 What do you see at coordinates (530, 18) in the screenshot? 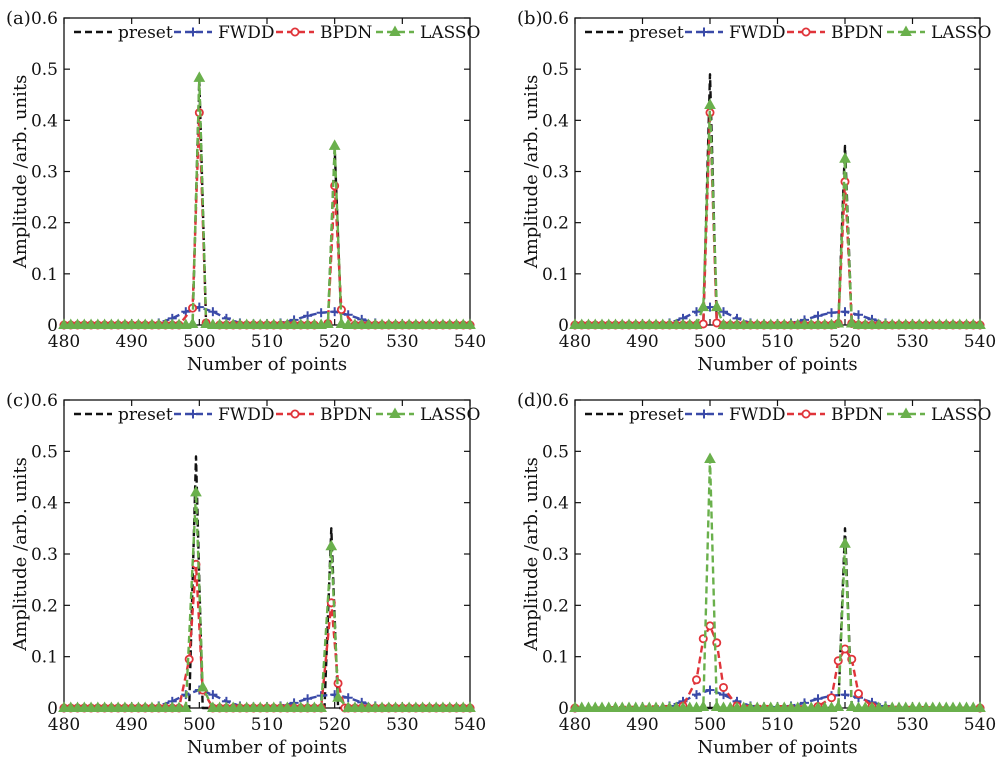
I see `panel-label: (b)` at bounding box center [530, 18].